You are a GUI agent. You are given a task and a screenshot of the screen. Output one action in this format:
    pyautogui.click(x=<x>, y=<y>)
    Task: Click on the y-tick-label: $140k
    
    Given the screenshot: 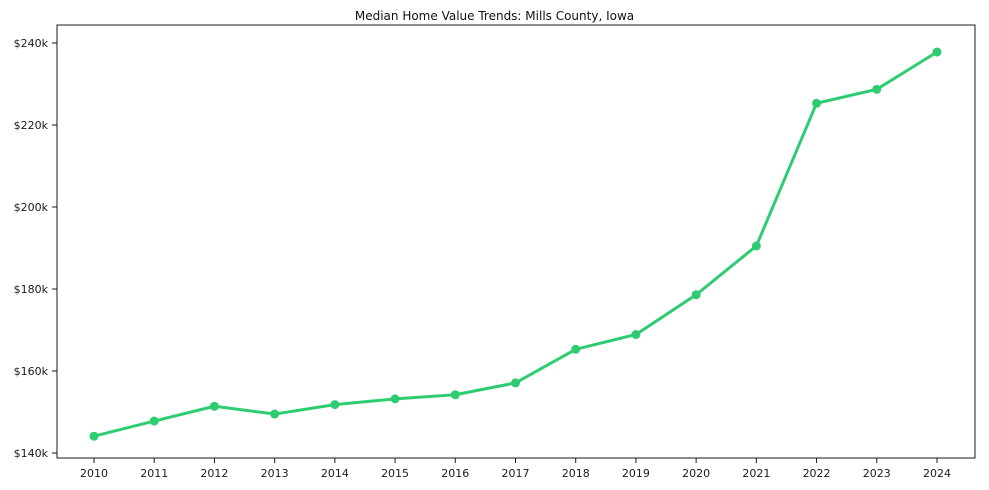 What is the action you would take?
    pyautogui.click(x=31, y=453)
    